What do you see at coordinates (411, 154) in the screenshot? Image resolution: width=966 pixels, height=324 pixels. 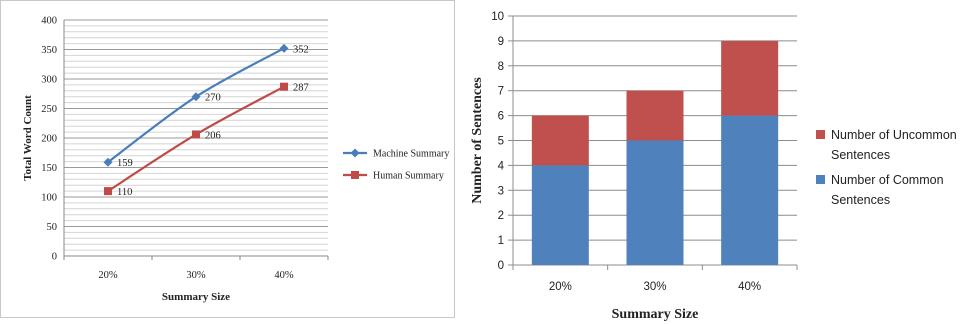 I see `legend-label: Machine Summary` at bounding box center [411, 154].